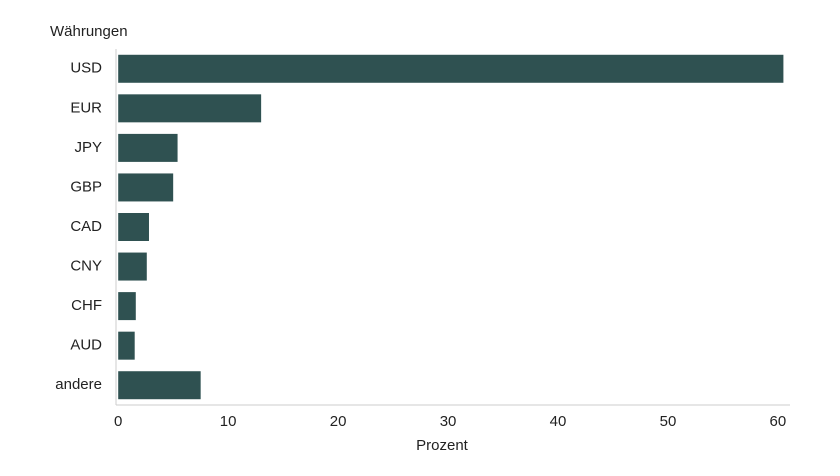 The height and width of the screenshot is (476, 840). What do you see at coordinates (778, 421) in the screenshot?
I see `x-tick-label: 60` at bounding box center [778, 421].